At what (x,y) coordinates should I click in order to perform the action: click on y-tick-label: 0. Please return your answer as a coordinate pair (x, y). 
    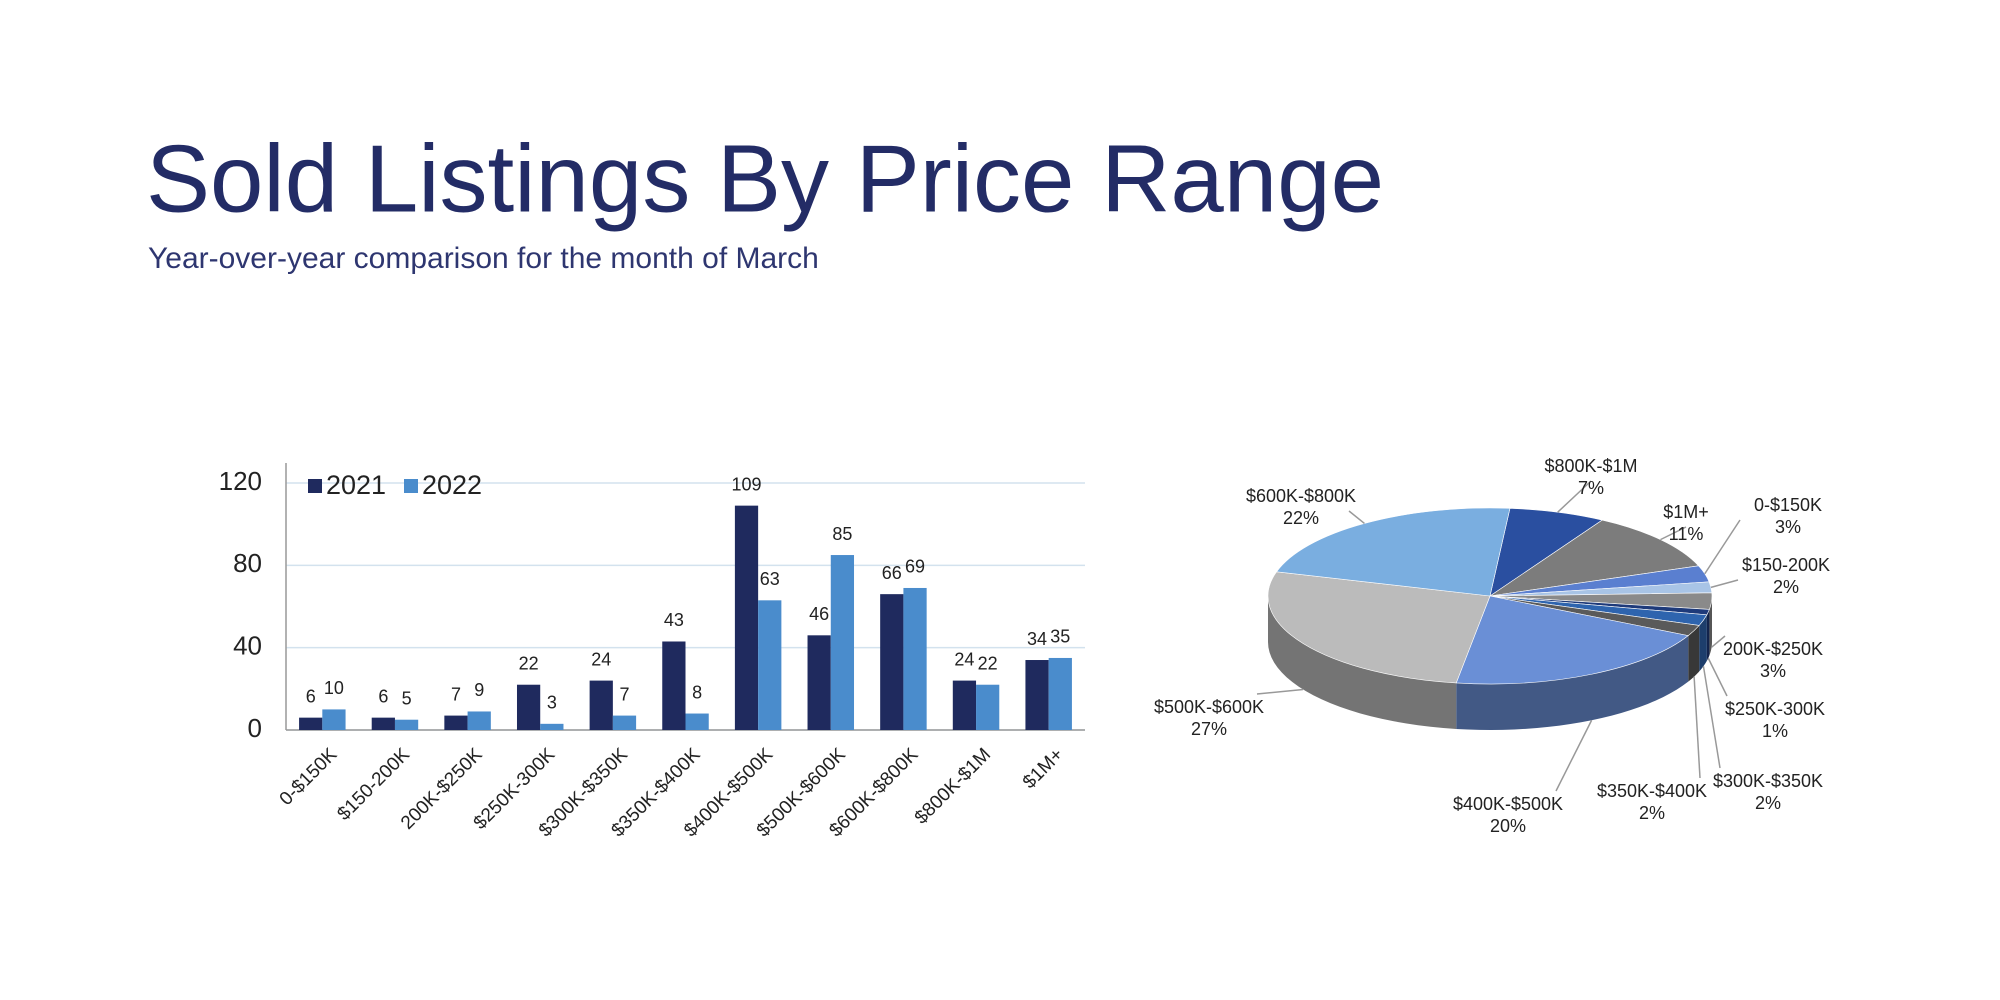
    Looking at the image, I should click on (255, 728).